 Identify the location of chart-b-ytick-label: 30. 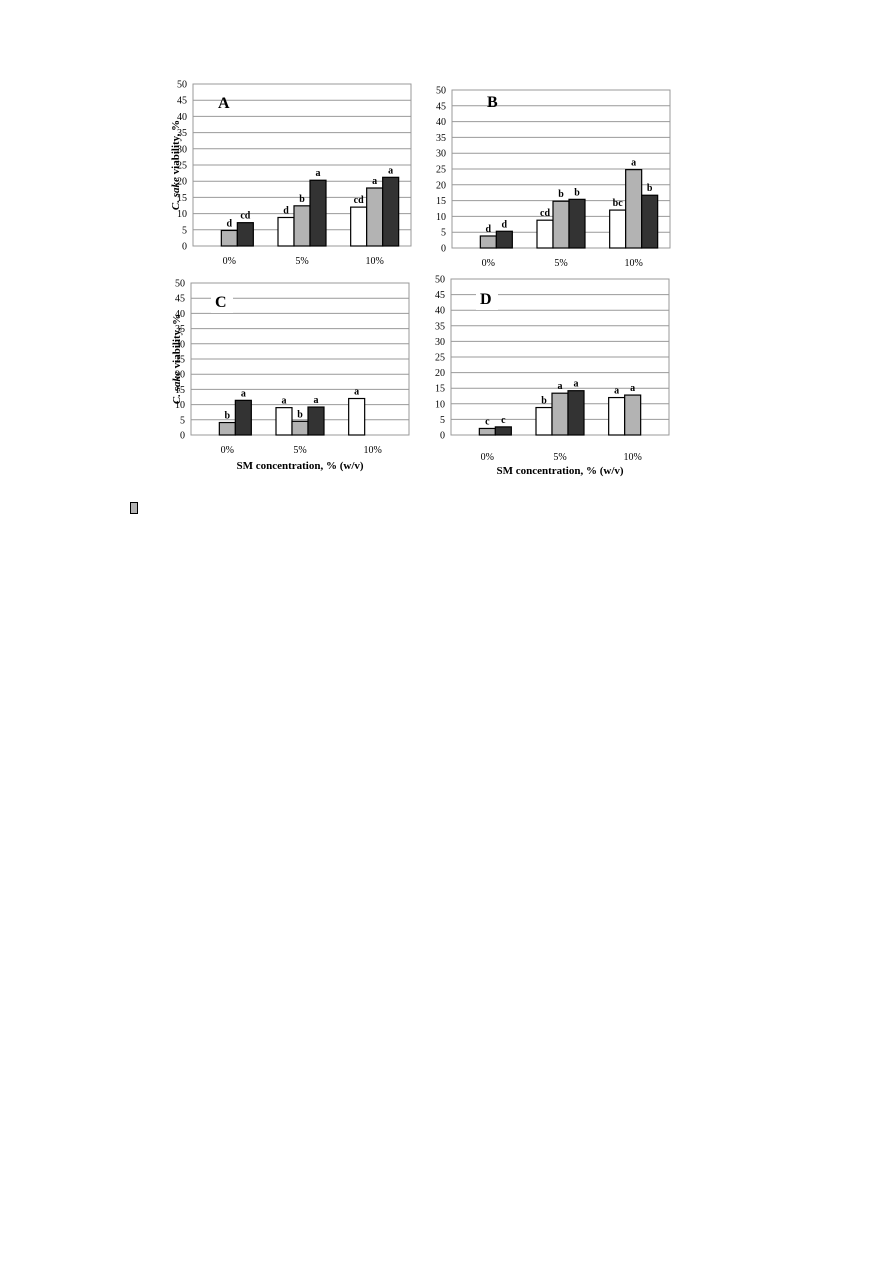
(441, 154).